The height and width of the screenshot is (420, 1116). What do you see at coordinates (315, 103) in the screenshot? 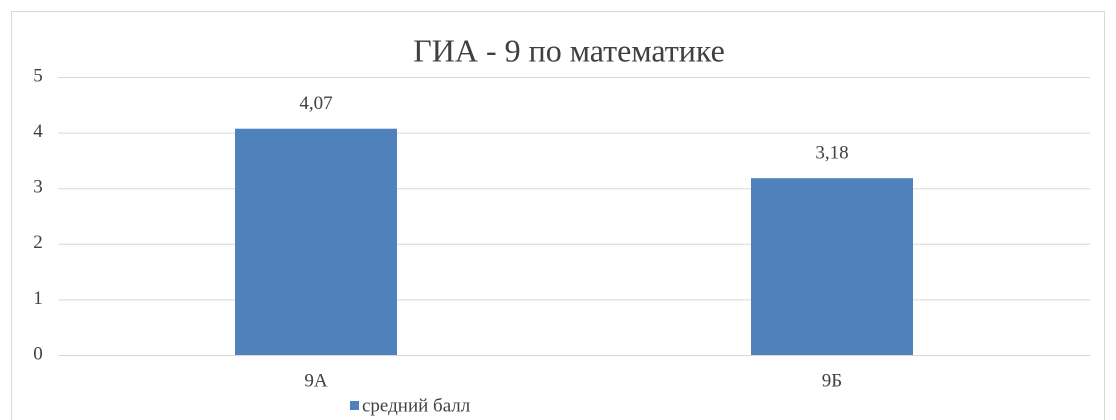
I see `data-label: 4,07` at bounding box center [315, 103].